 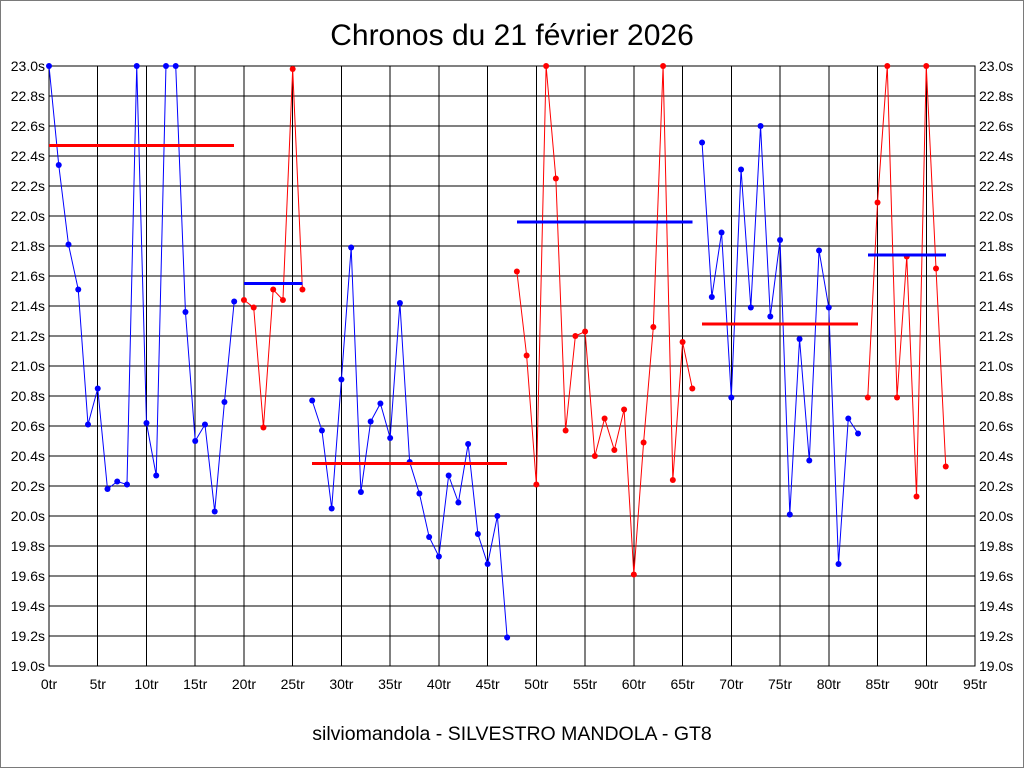 I want to click on x-tick-label: 90tr, so click(x=926, y=684).